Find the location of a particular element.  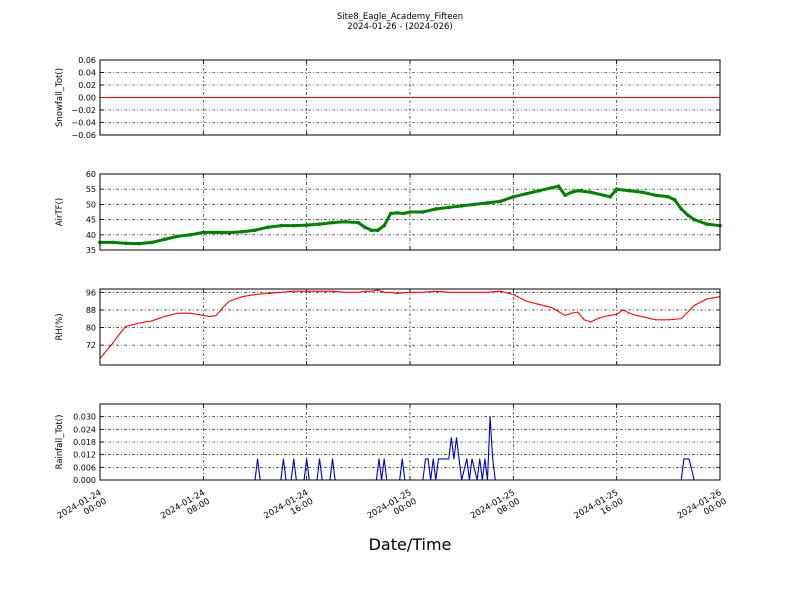

y-tick-label: 0.006 is located at coordinates (84, 467).